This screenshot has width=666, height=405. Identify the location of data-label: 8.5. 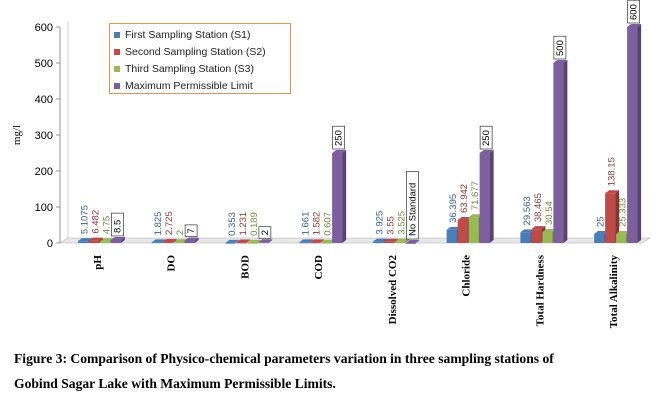
(117, 226).